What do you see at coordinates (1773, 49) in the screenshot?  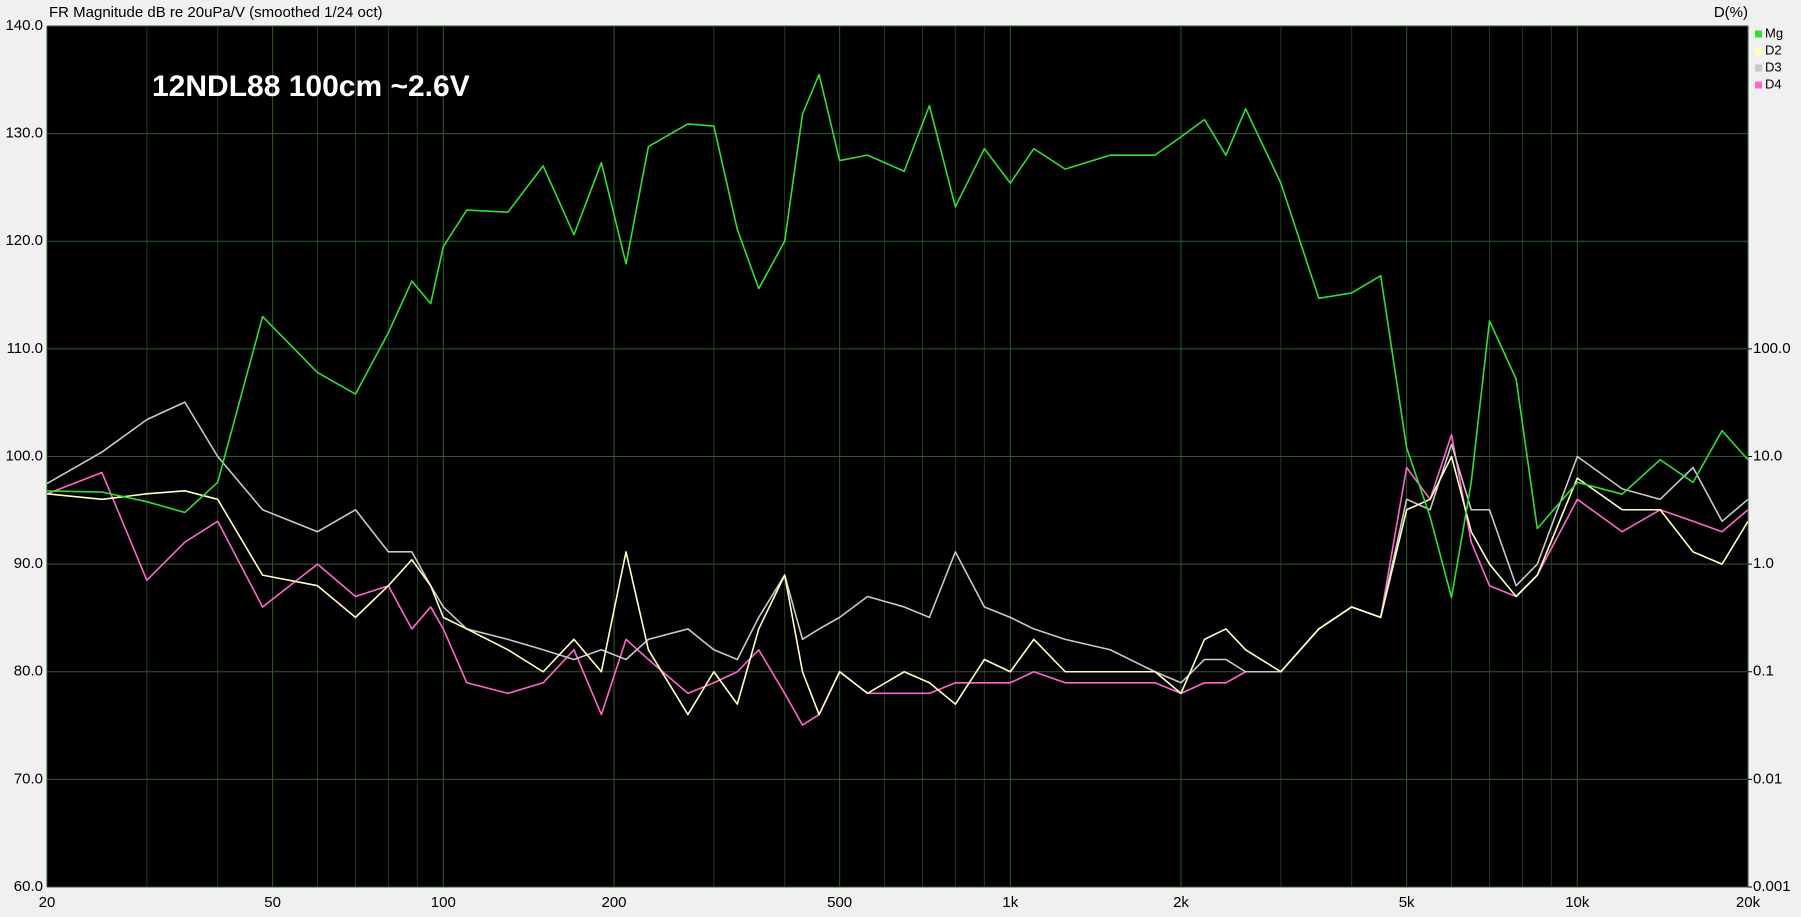 I see `legend-label: D2` at bounding box center [1773, 49].